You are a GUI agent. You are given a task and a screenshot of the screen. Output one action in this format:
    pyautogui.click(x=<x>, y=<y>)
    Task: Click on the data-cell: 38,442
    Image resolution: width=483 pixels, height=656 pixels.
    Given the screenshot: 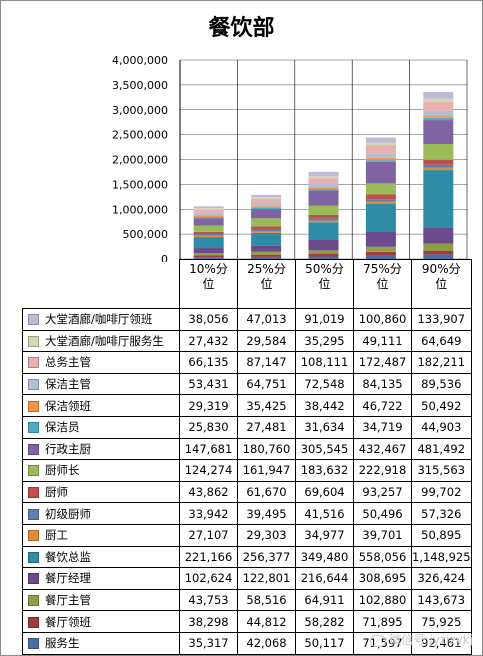 What is the action you would take?
    pyautogui.click(x=324, y=405)
    